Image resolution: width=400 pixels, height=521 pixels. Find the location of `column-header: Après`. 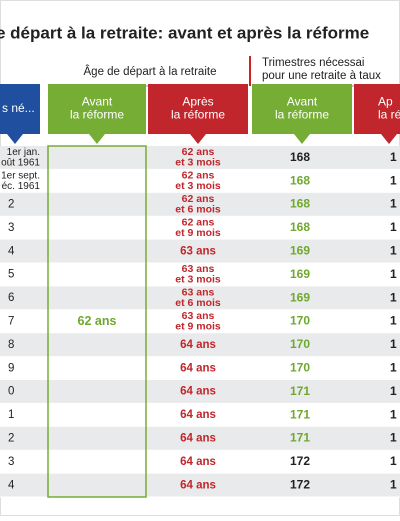

column-header: Après is located at coordinates (197, 102).